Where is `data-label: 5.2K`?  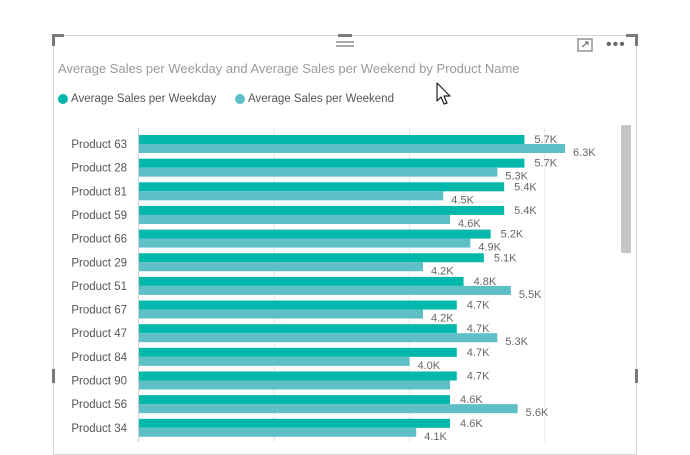 data-label: 5.2K is located at coordinates (512, 235).